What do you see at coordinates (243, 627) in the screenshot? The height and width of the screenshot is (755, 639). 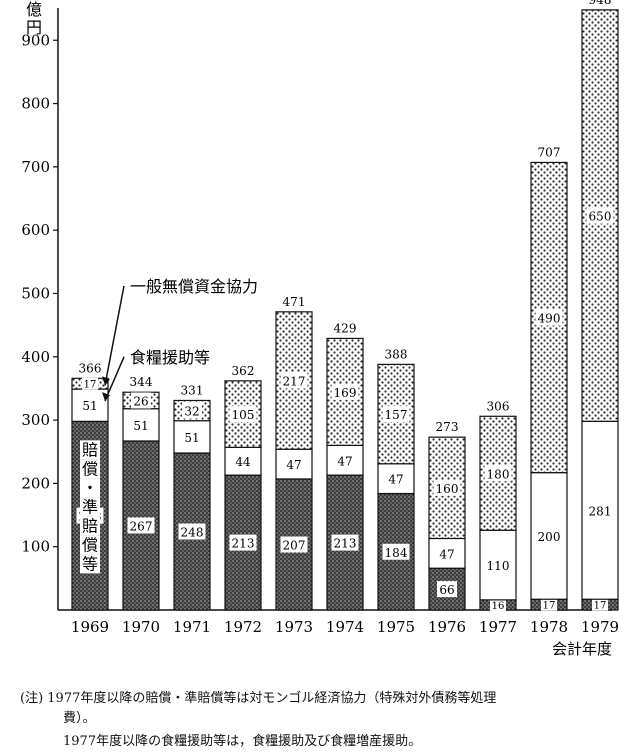 I see `x-tick-label: 1972` at bounding box center [243, 627].